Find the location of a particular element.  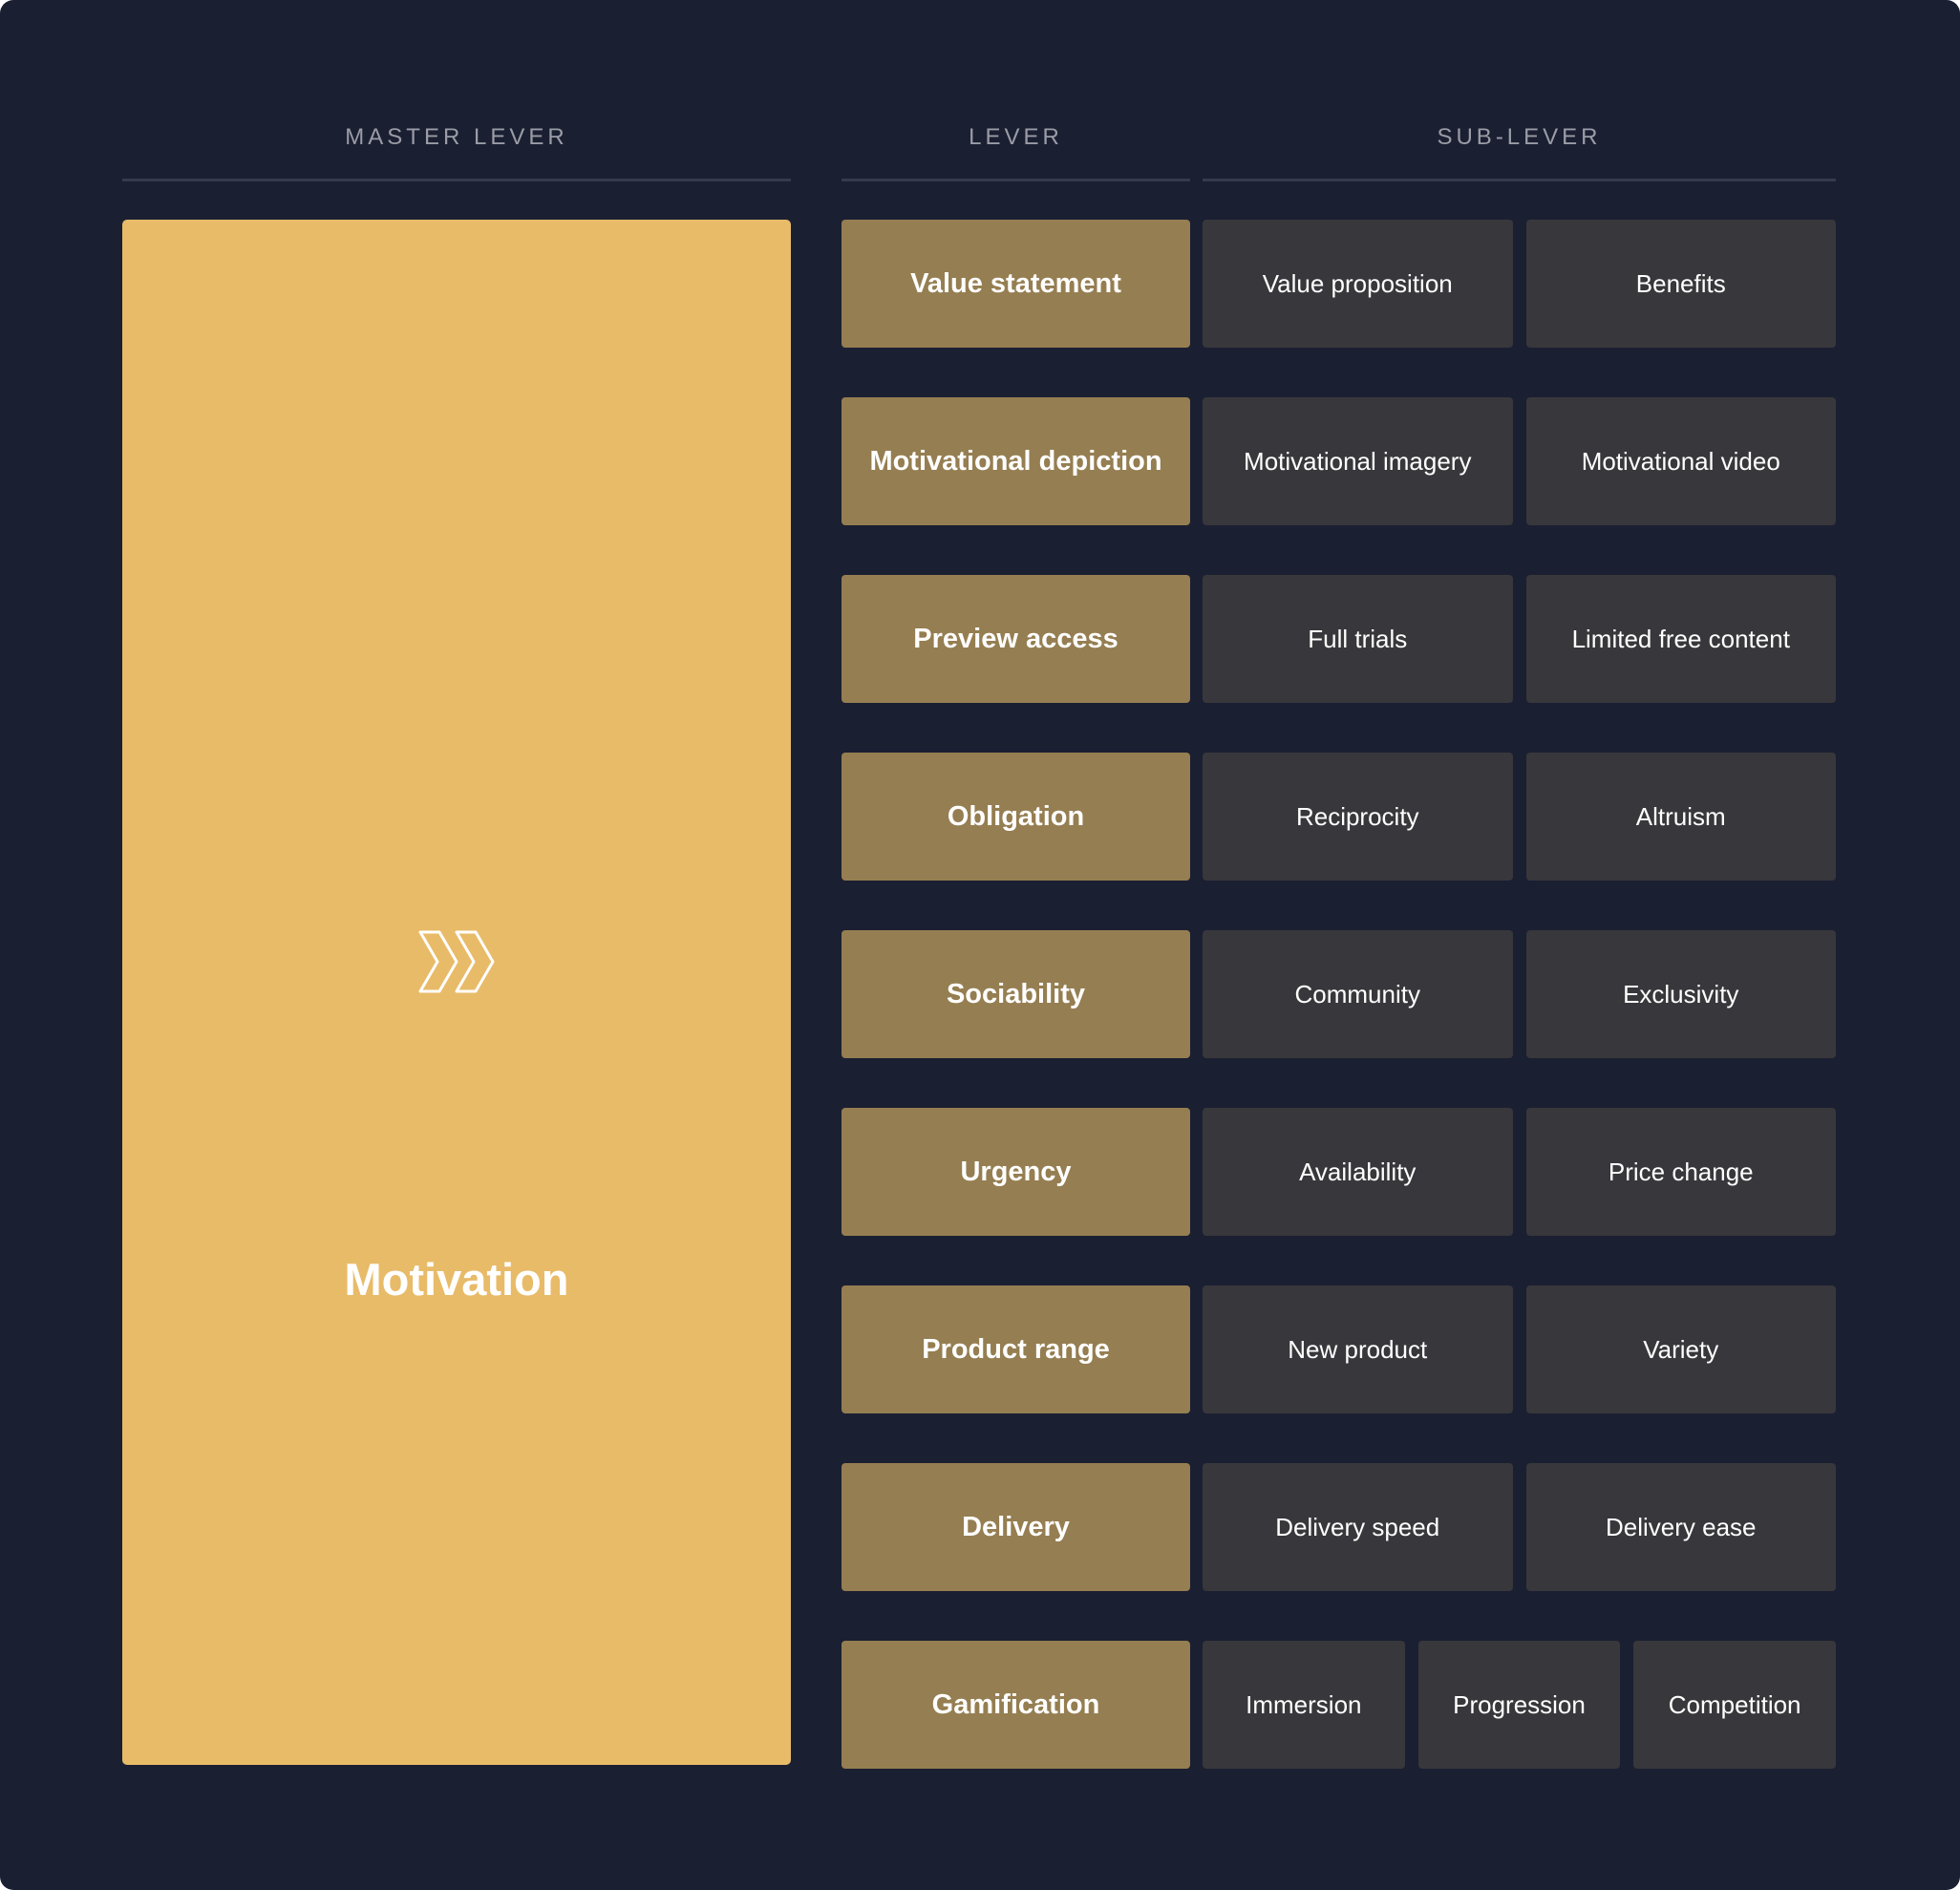

sub-lever-cell: Full trials is located at coordinates (1358, 639).